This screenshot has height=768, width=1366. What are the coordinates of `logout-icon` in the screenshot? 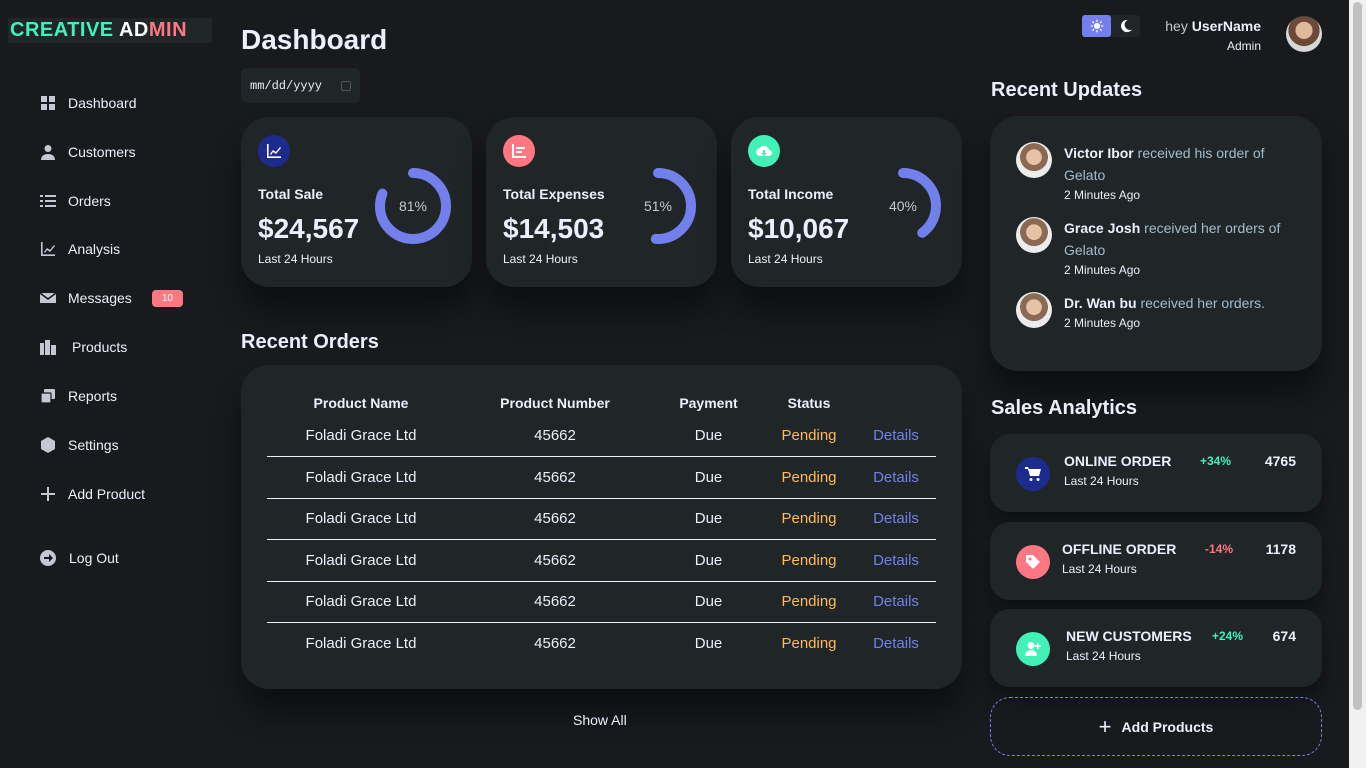 It's located at (48, 558).